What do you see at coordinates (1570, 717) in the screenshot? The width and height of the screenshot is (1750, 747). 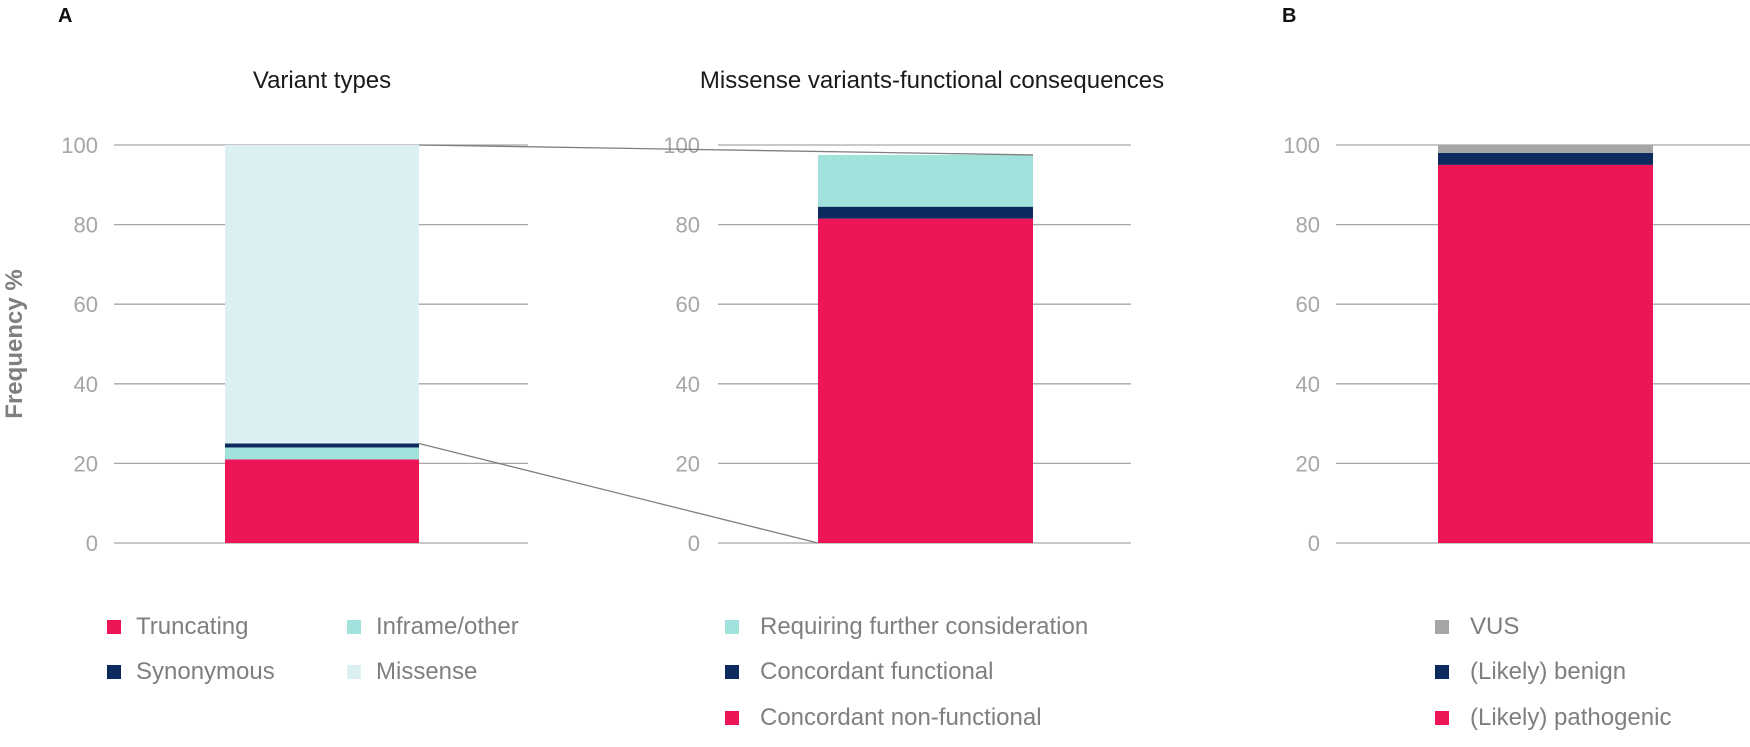 I see `legend-label-likely-pathogenic: (Likely) pathogenic` at bounding box center [1570, 717].